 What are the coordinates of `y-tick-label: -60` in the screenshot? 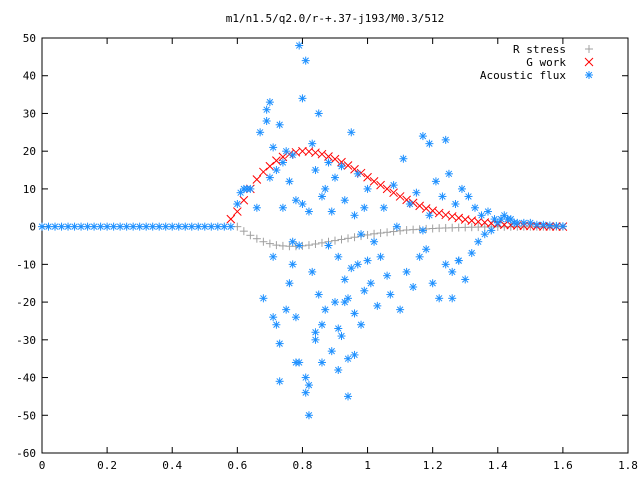 It's located at (26, 453).